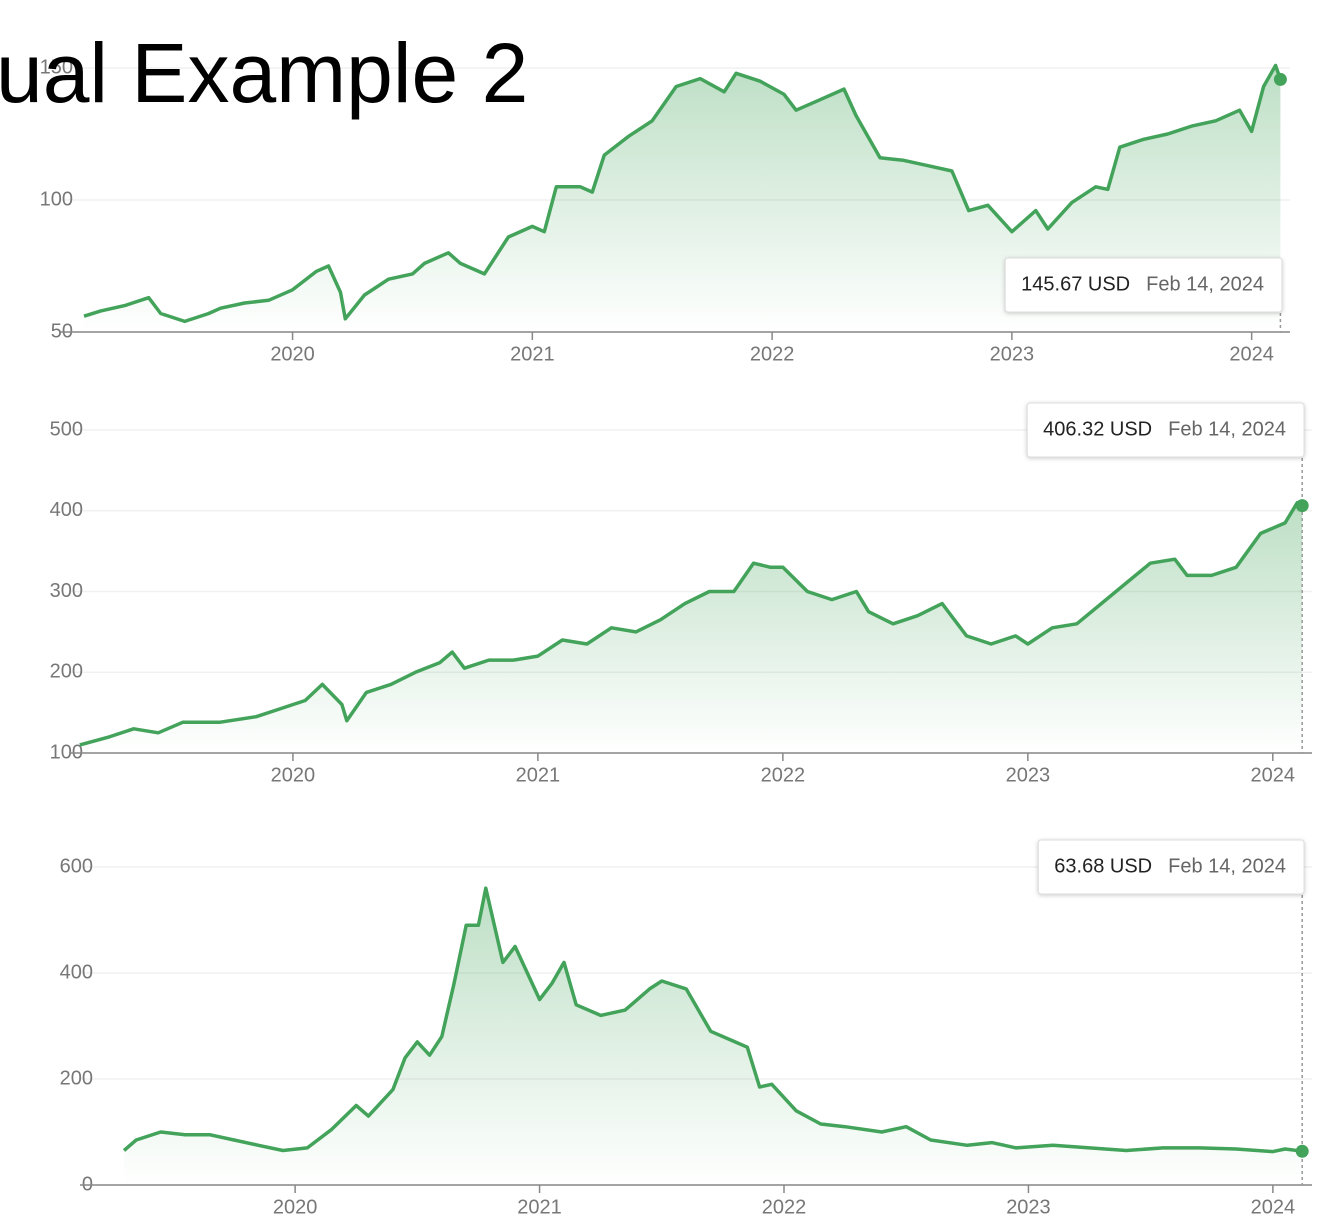 The height and width of the screenshot is (1224, 1334). I want to click on tooltip-price: 406.32 USD, so click(1097, 429).